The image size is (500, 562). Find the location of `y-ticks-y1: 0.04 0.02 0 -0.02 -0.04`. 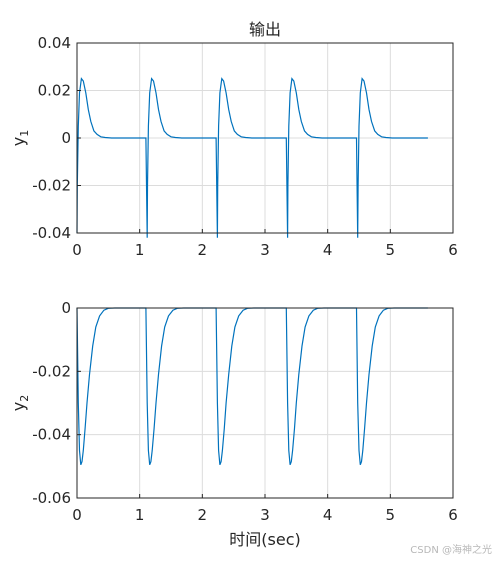

y-ticks-y1: 0.04 0.02 0 -0.02 -0.04 is located at coordinates (56, 138).